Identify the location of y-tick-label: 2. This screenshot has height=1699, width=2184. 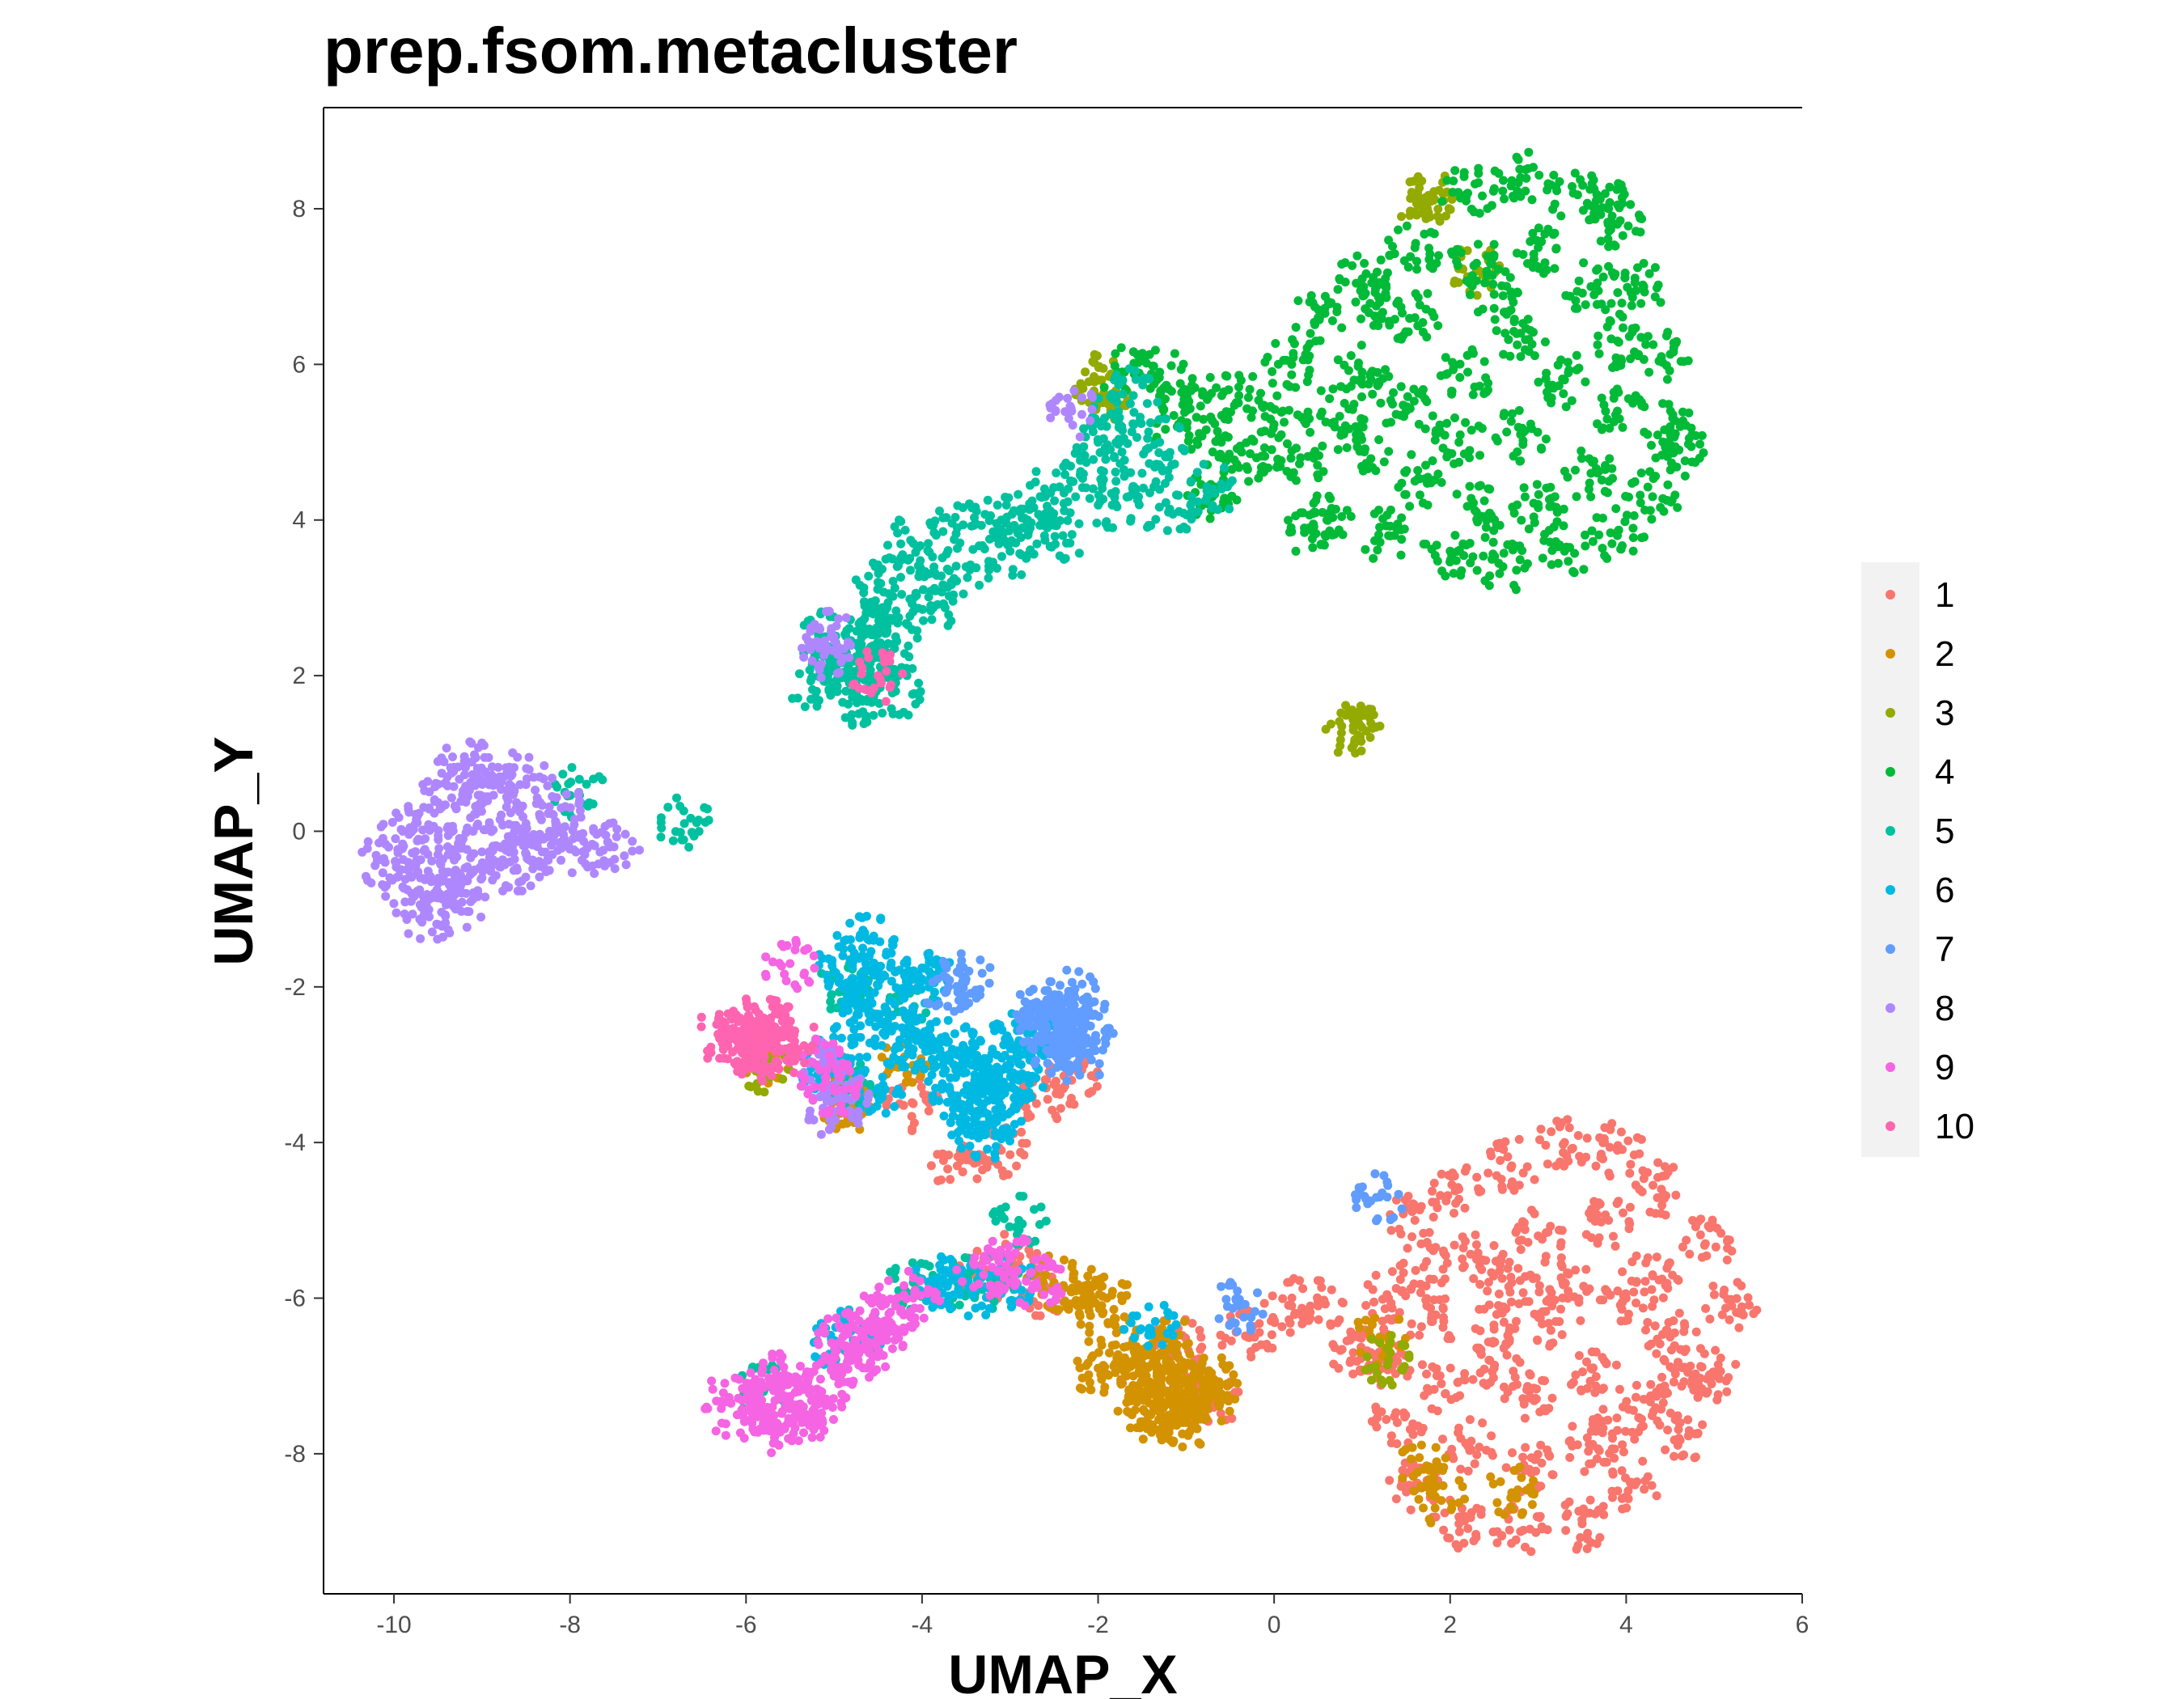
(299, 676).